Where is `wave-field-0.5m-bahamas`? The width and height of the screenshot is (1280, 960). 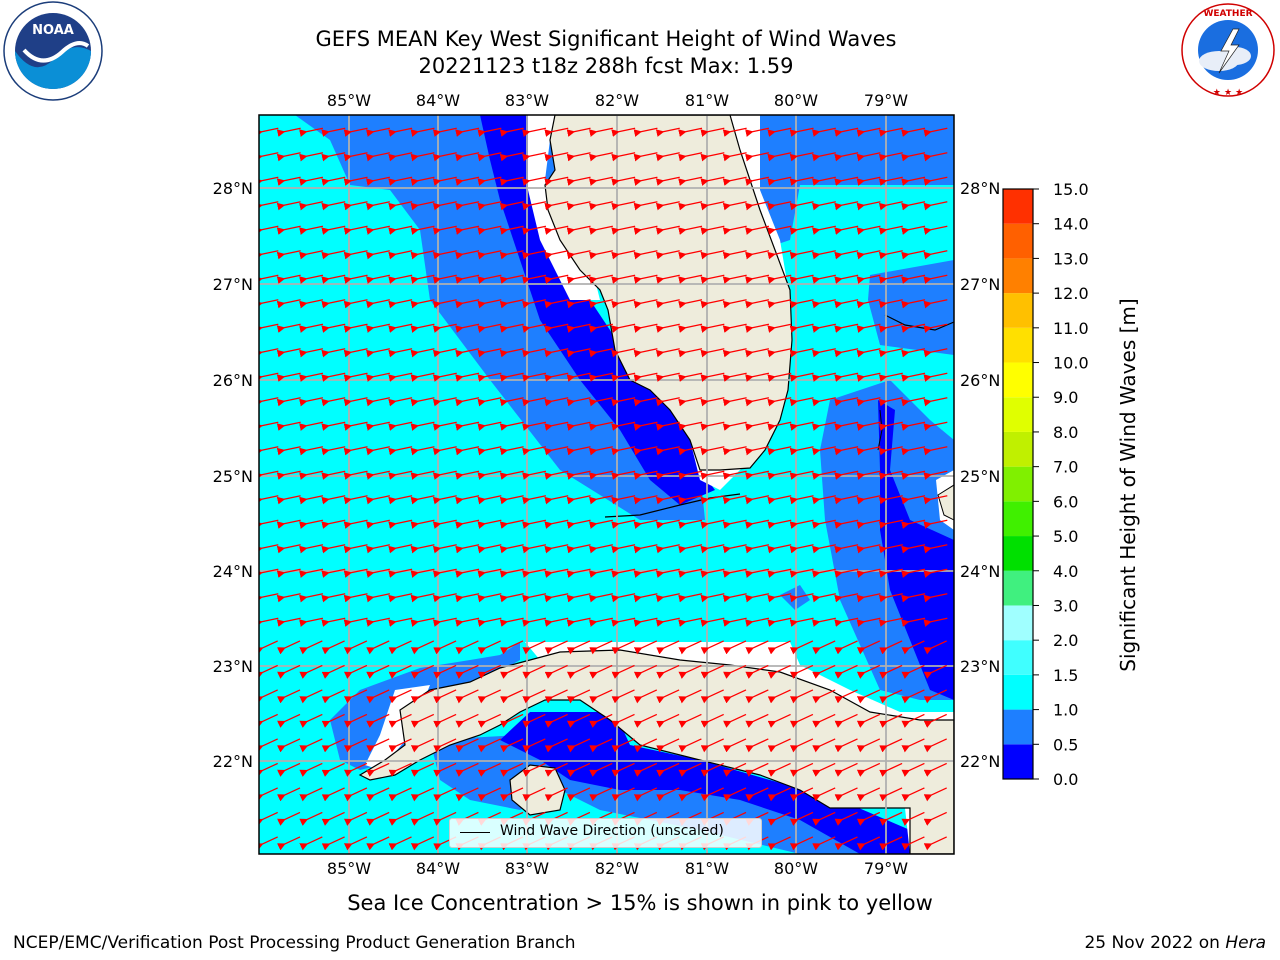 wave-field-0.5m-bahamas is located at coordinates (916, 550).